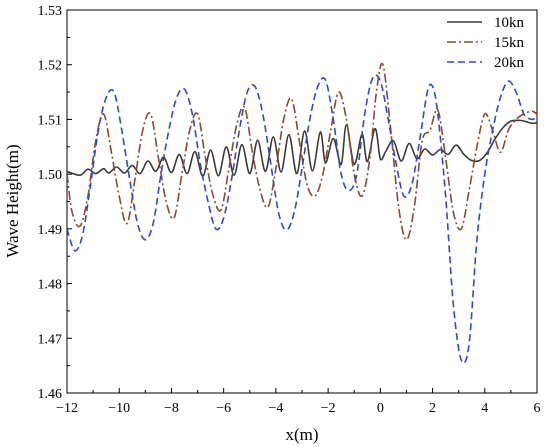 This screenshot has height=447, width=550. Describe the element at coordinates (537, 408) in the screenshot. I see `x-tick-label: 6` at that location.